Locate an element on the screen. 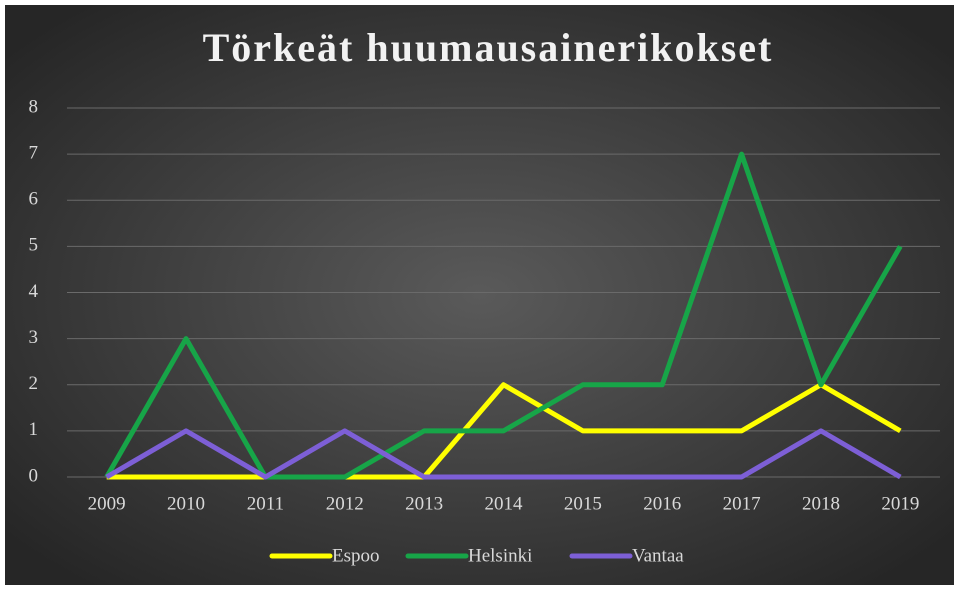  y-tick-label: 5 is located at coordinates (34, 245).